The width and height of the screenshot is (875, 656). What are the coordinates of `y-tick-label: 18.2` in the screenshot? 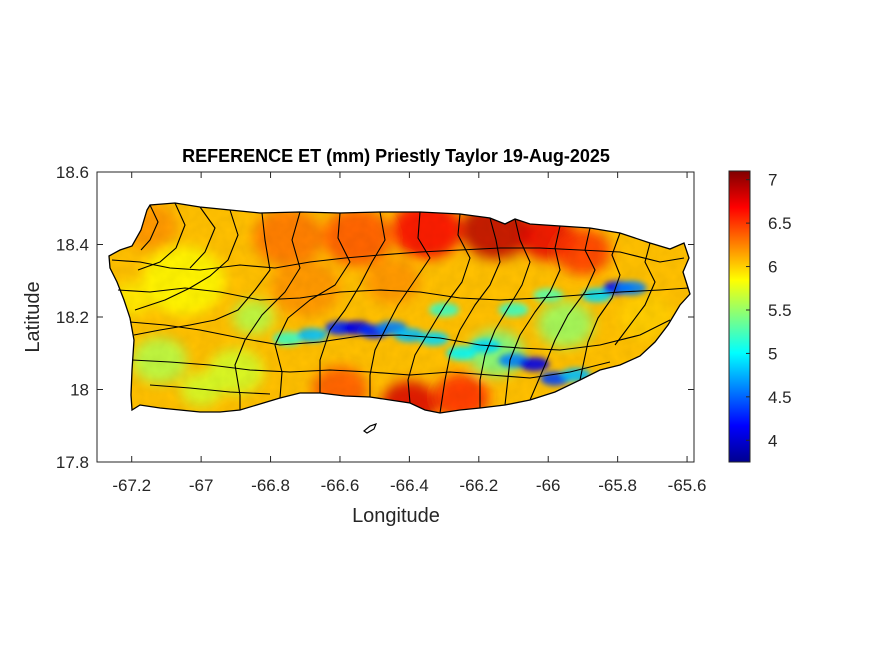 It's located at (72, 317).